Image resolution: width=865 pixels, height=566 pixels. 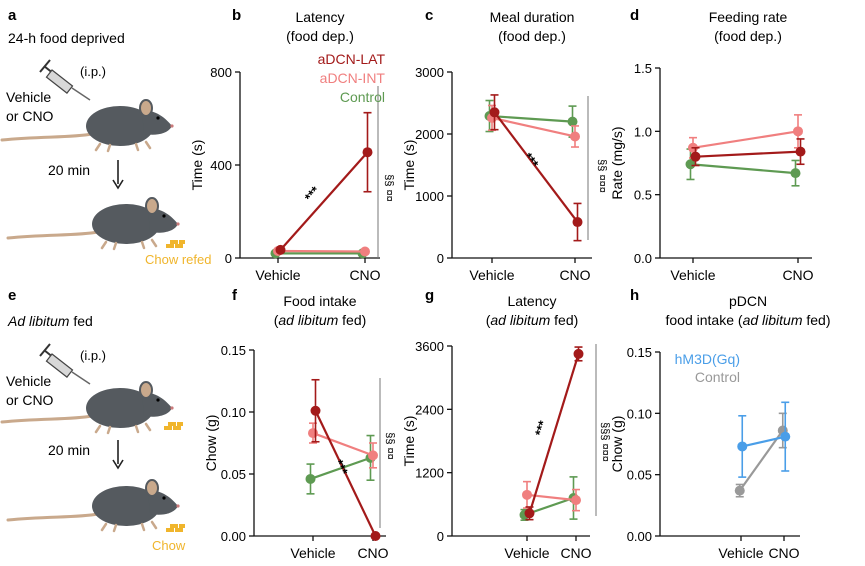 What do you see at coordinates (50, 321) in the screenshot?
I see `panel-e-title: Ad libitum fed` at bounding box center [50, 321].